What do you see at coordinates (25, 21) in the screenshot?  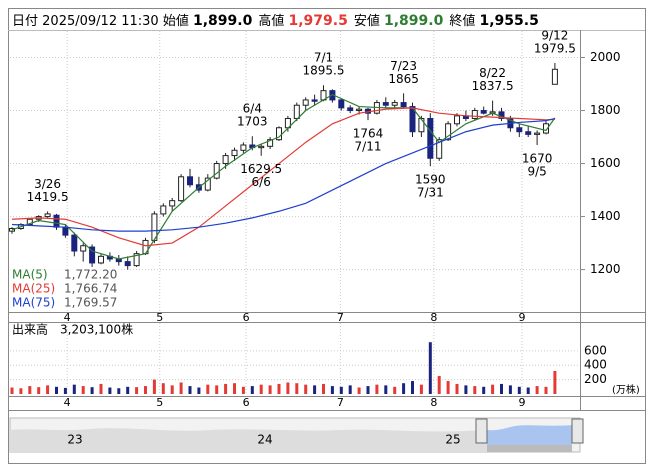 I see `date-label: 日付` at bounding box center [25, 21].